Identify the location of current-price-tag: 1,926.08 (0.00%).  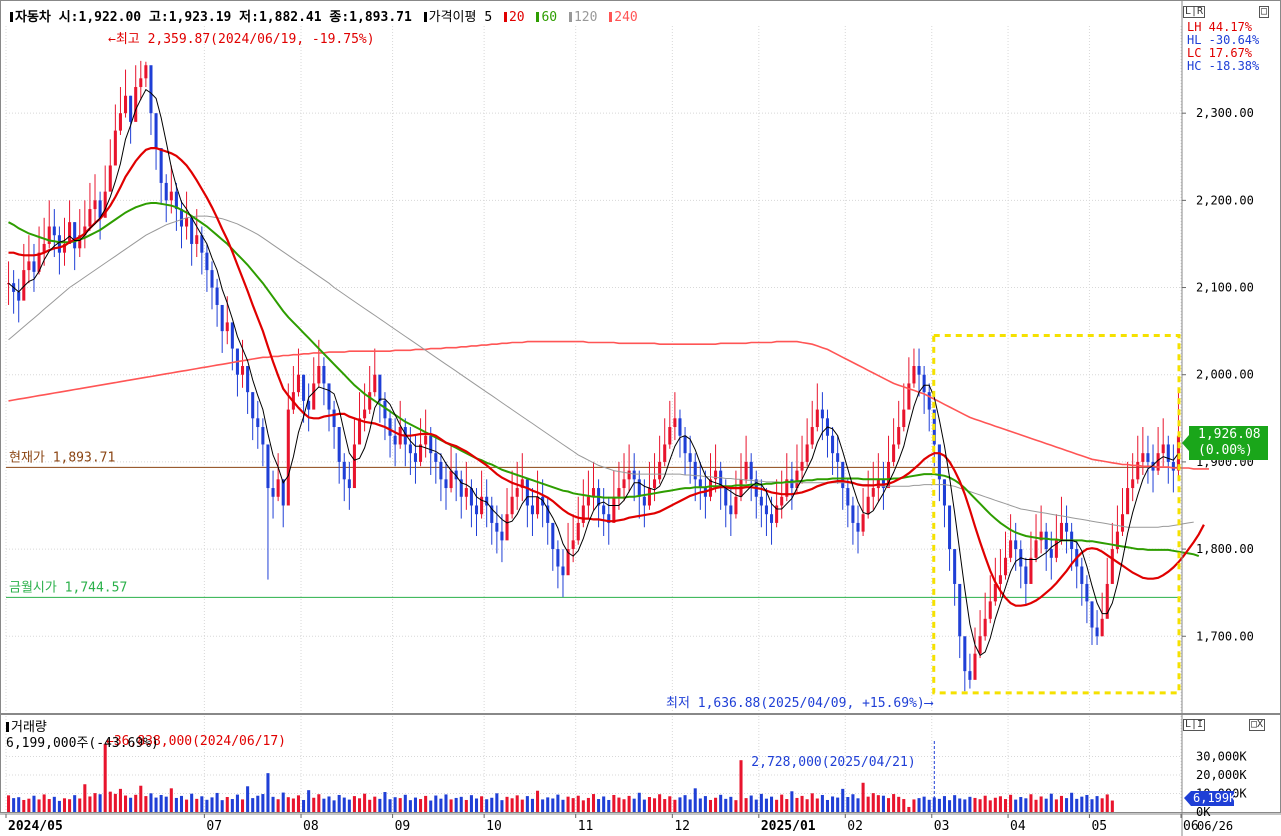
(1225, 443).